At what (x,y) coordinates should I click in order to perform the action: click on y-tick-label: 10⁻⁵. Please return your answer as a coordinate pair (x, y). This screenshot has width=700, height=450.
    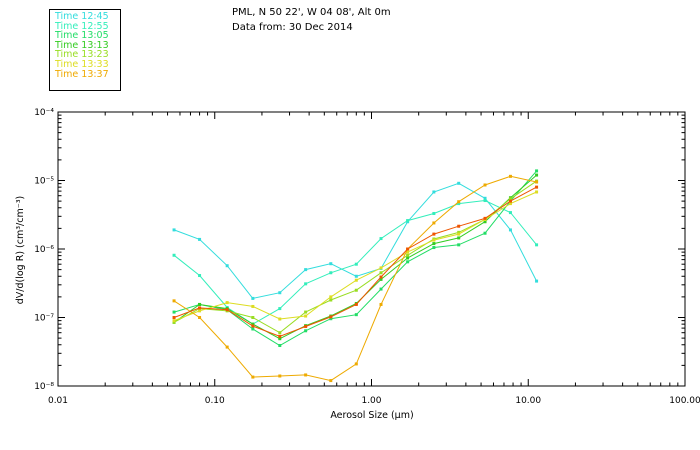
    Looking at the image, I should click on (44, 182).